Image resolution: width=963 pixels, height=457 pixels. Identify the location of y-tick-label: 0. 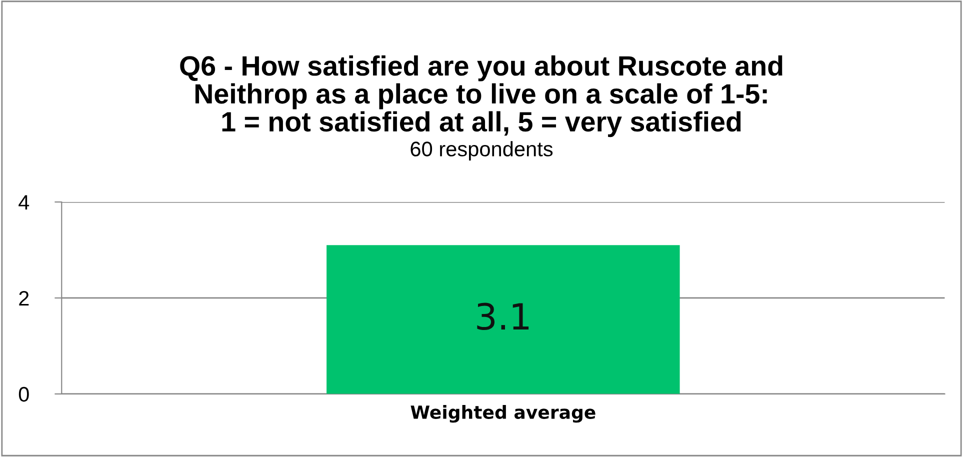
(23, 394).